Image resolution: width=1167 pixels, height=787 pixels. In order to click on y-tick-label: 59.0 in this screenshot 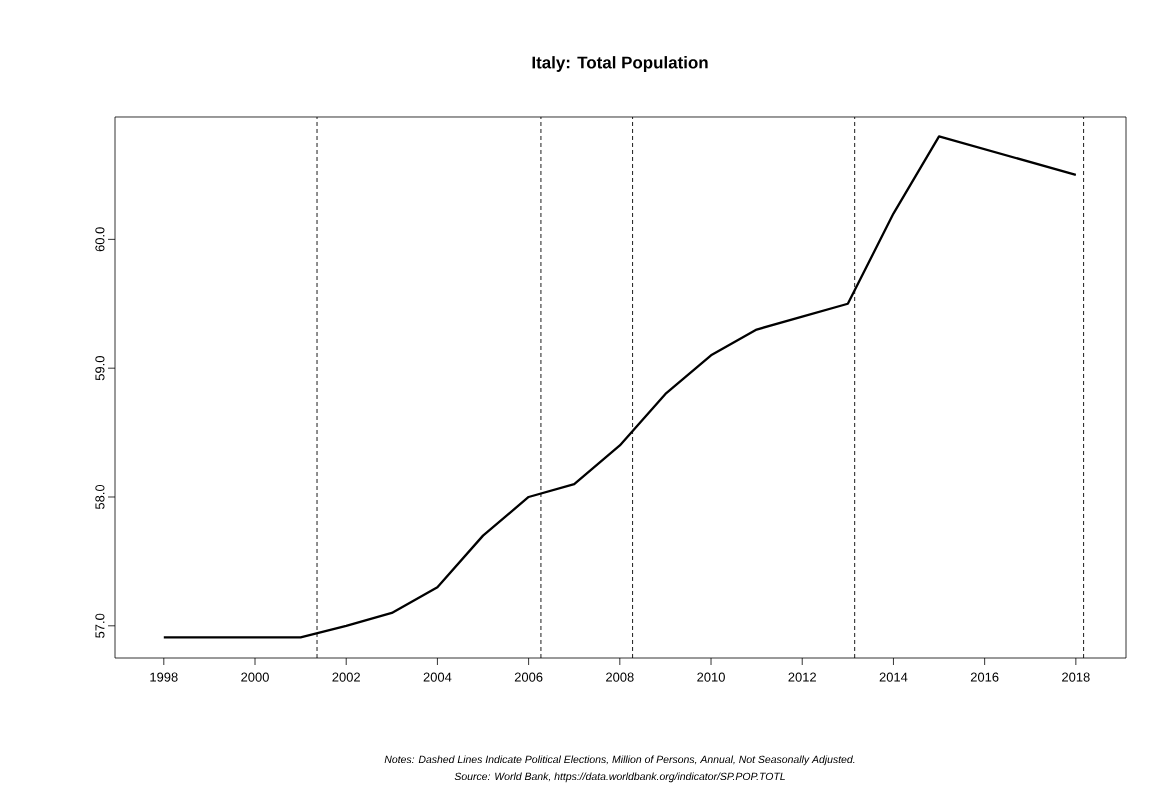, I will do `click(100, 368)`.